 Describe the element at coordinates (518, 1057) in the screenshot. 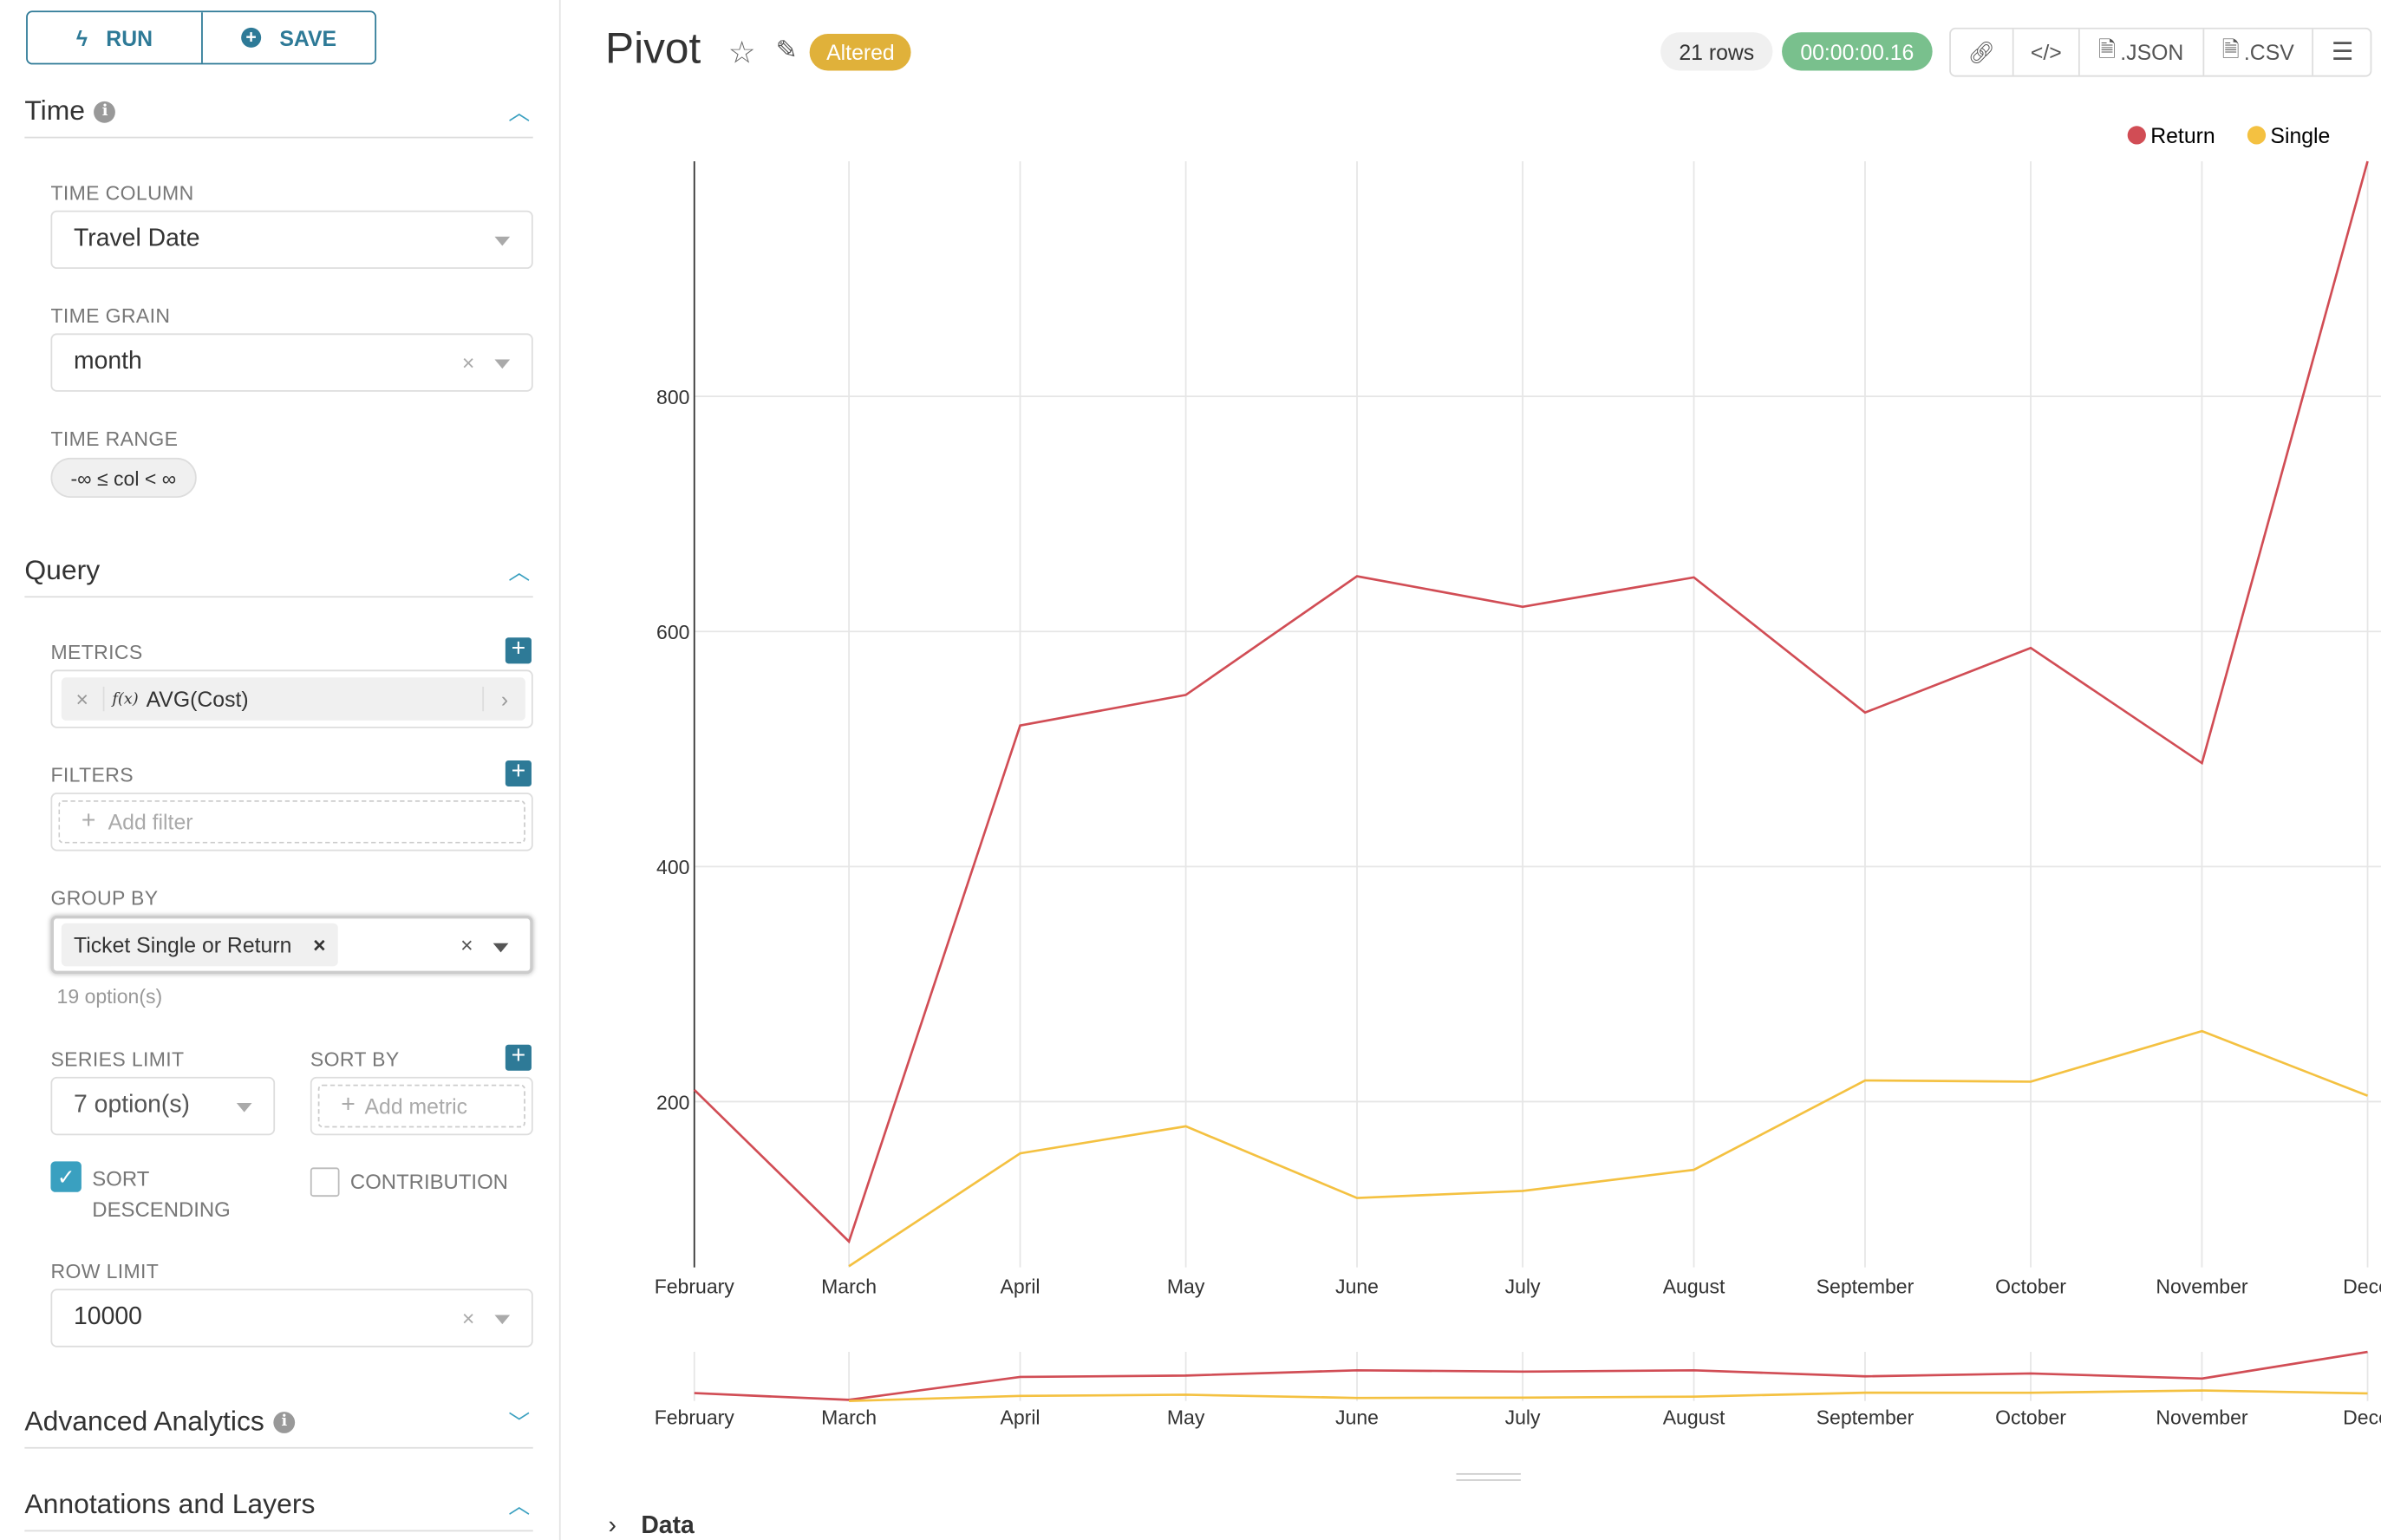

I see `add-sort-button: +` at that location.